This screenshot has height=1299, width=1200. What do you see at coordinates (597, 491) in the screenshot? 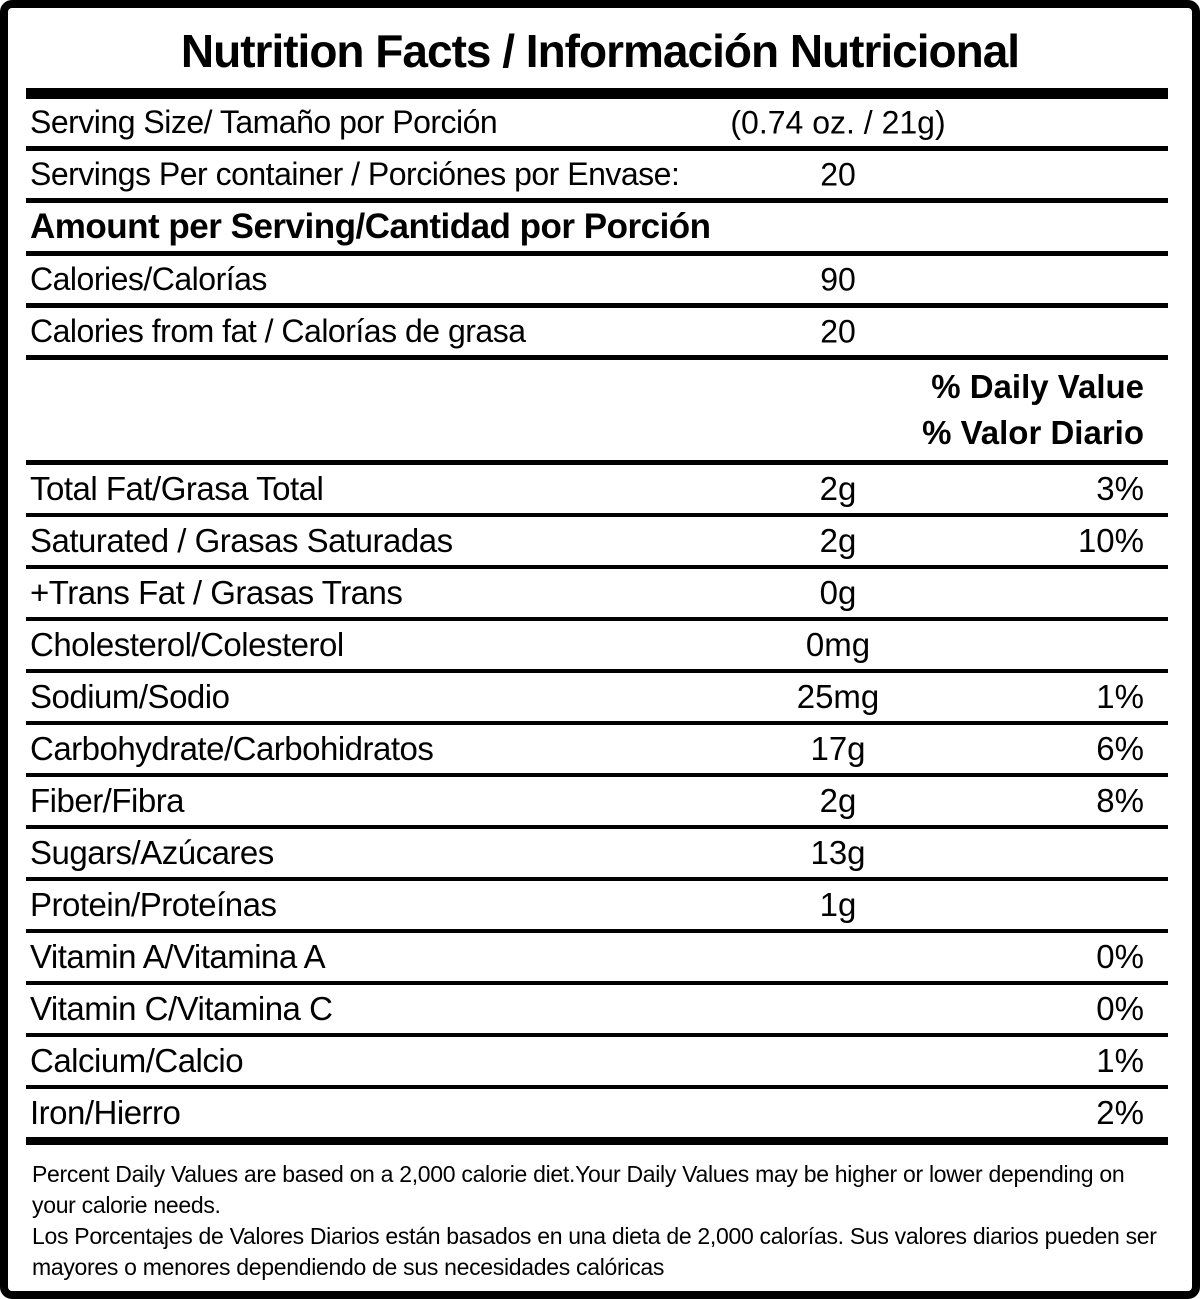
I see `nutrient-row: Total Fat/Grasa Total 2g 3%` at bounding box center [597, 491].